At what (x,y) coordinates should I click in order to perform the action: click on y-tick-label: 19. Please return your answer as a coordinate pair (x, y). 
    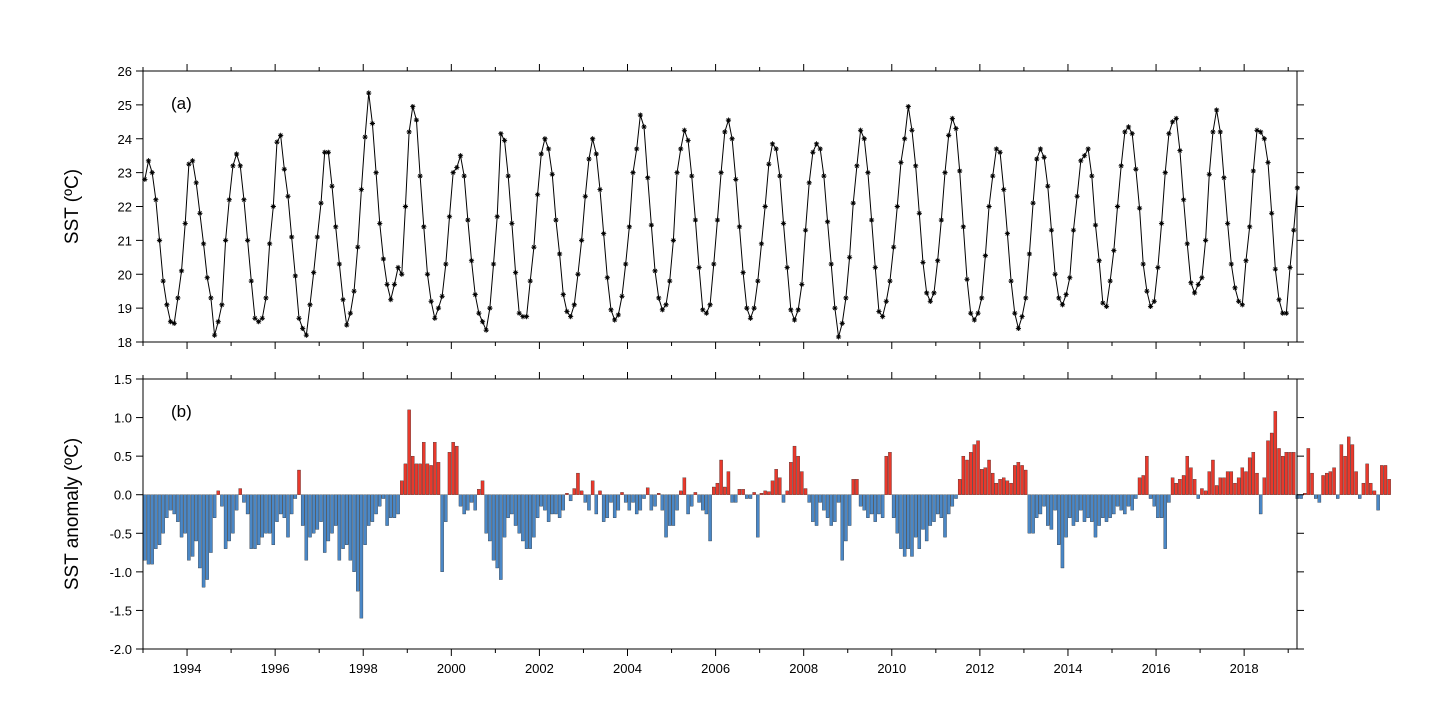
    Looking at the image, I should click on (125, 308).